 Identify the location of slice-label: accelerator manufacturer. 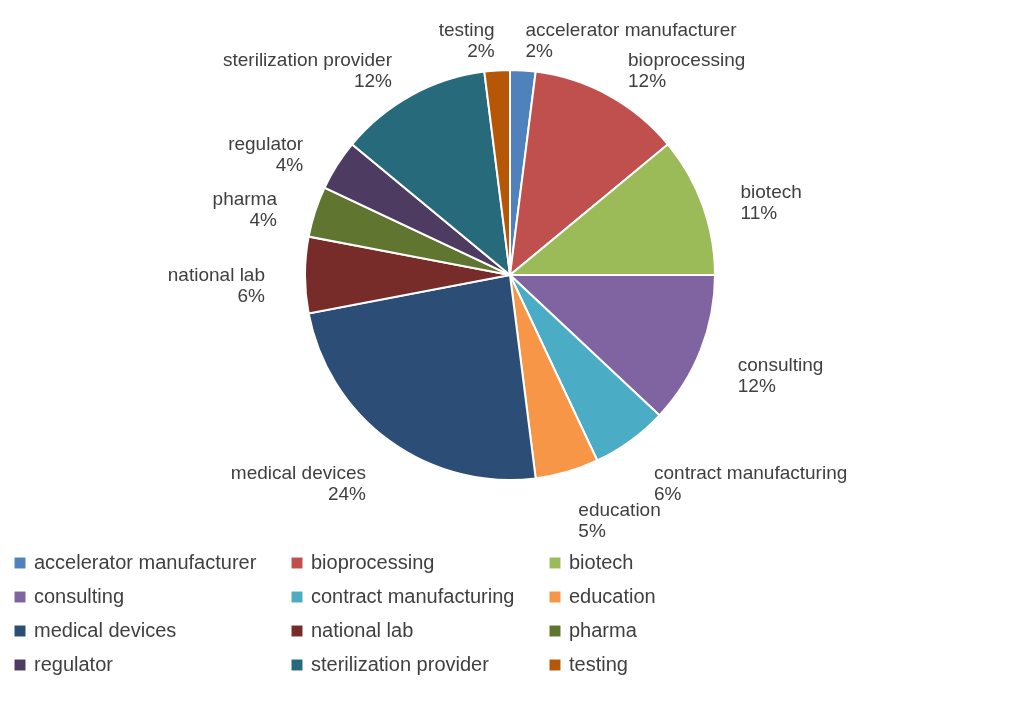
(631, 30).